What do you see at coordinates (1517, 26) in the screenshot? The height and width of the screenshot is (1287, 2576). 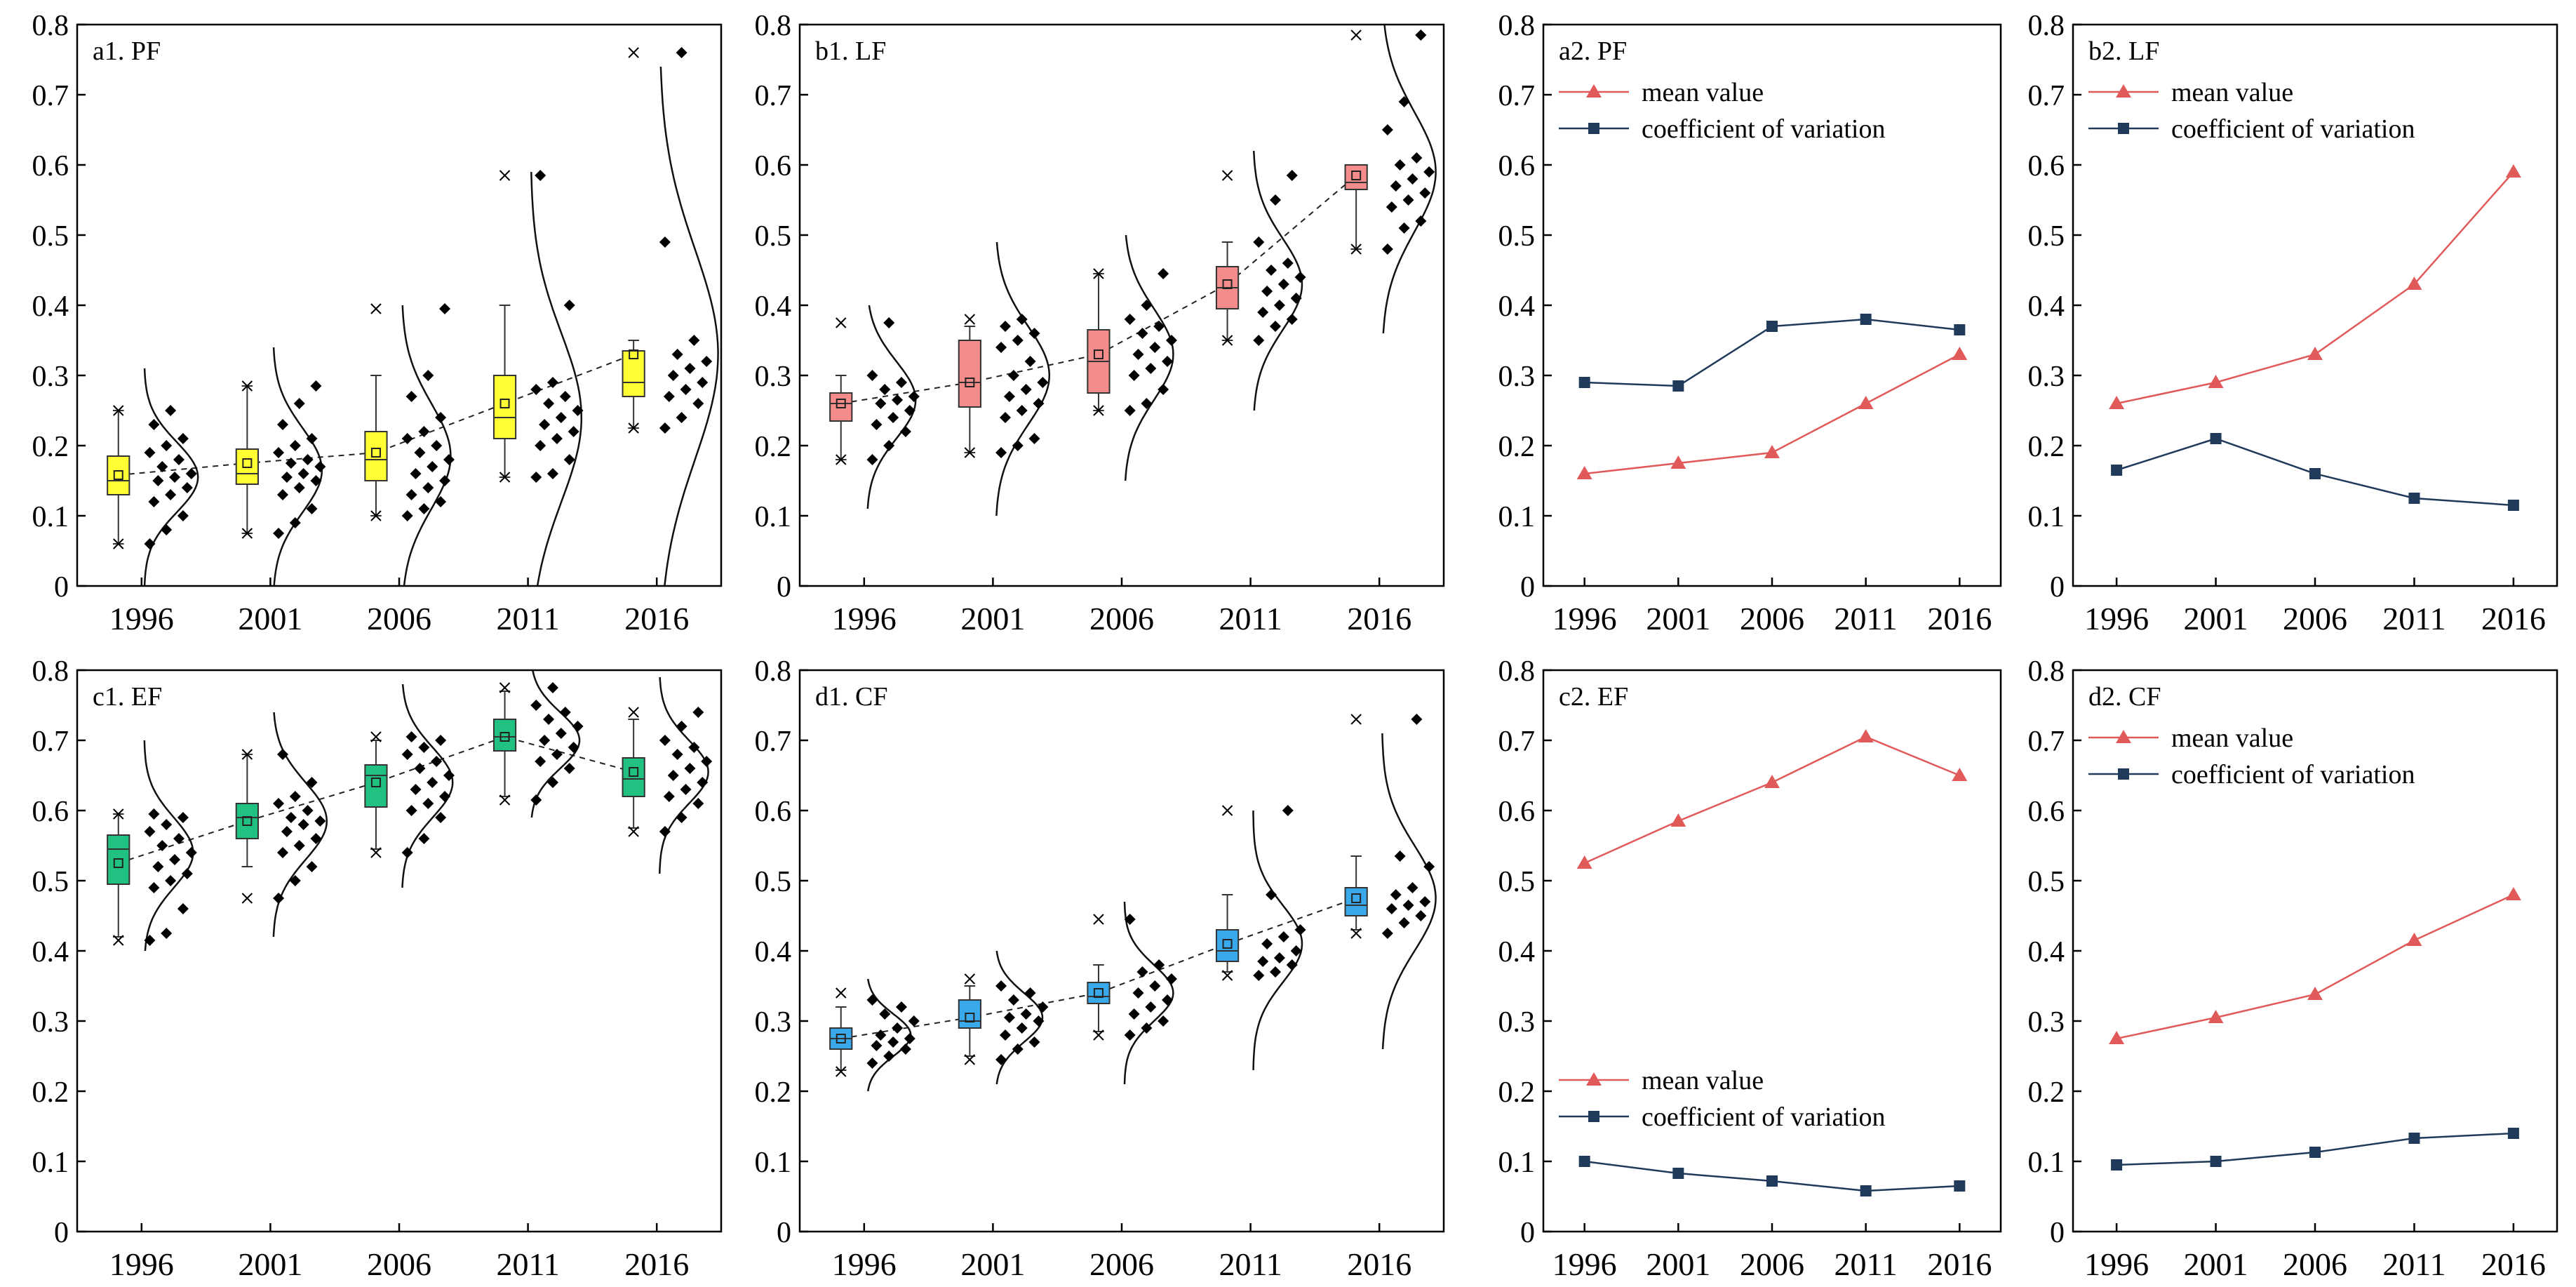 I see `y-tick-label: 0.8` at bounding box center [1517, 26].